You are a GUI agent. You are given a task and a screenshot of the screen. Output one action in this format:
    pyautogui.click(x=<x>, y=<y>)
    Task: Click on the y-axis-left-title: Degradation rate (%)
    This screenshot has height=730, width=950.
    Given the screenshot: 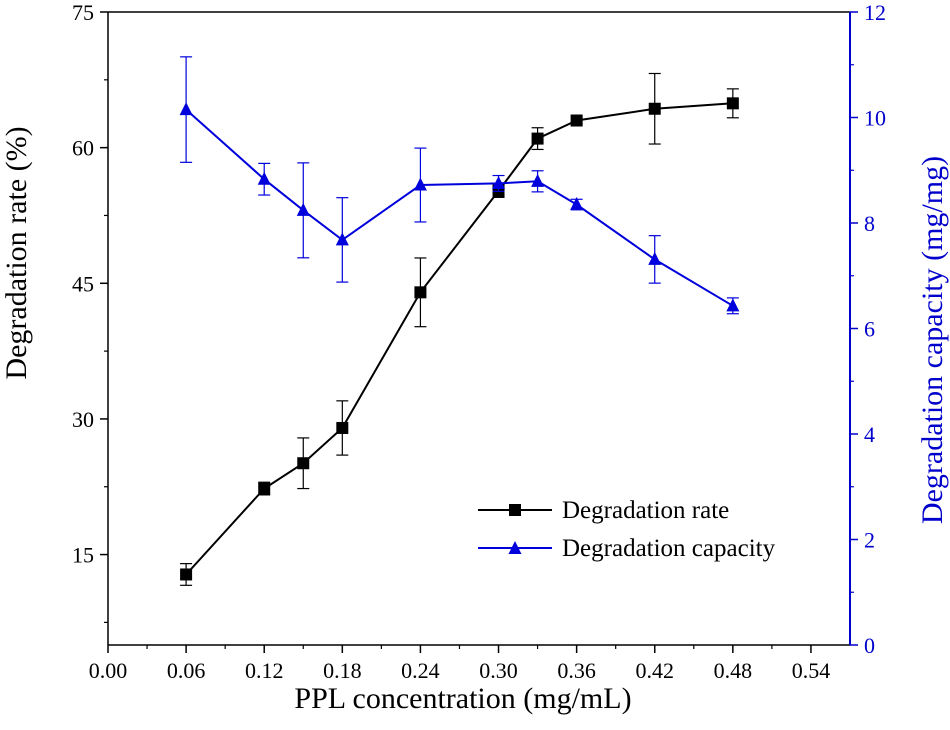 What is the action you would take?
    pyautogui.click(x=16, y=252)
    